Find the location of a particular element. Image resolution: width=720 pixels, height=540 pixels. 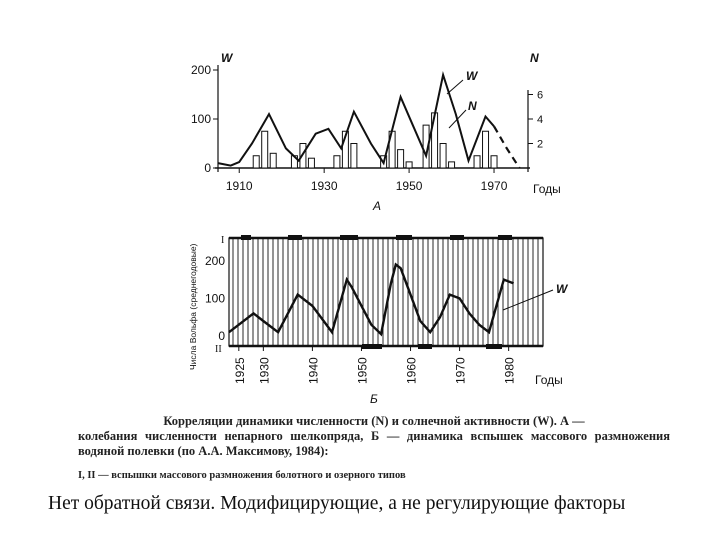

panel-b-y-tick-label: 100 is located at coordinates (215, 298).